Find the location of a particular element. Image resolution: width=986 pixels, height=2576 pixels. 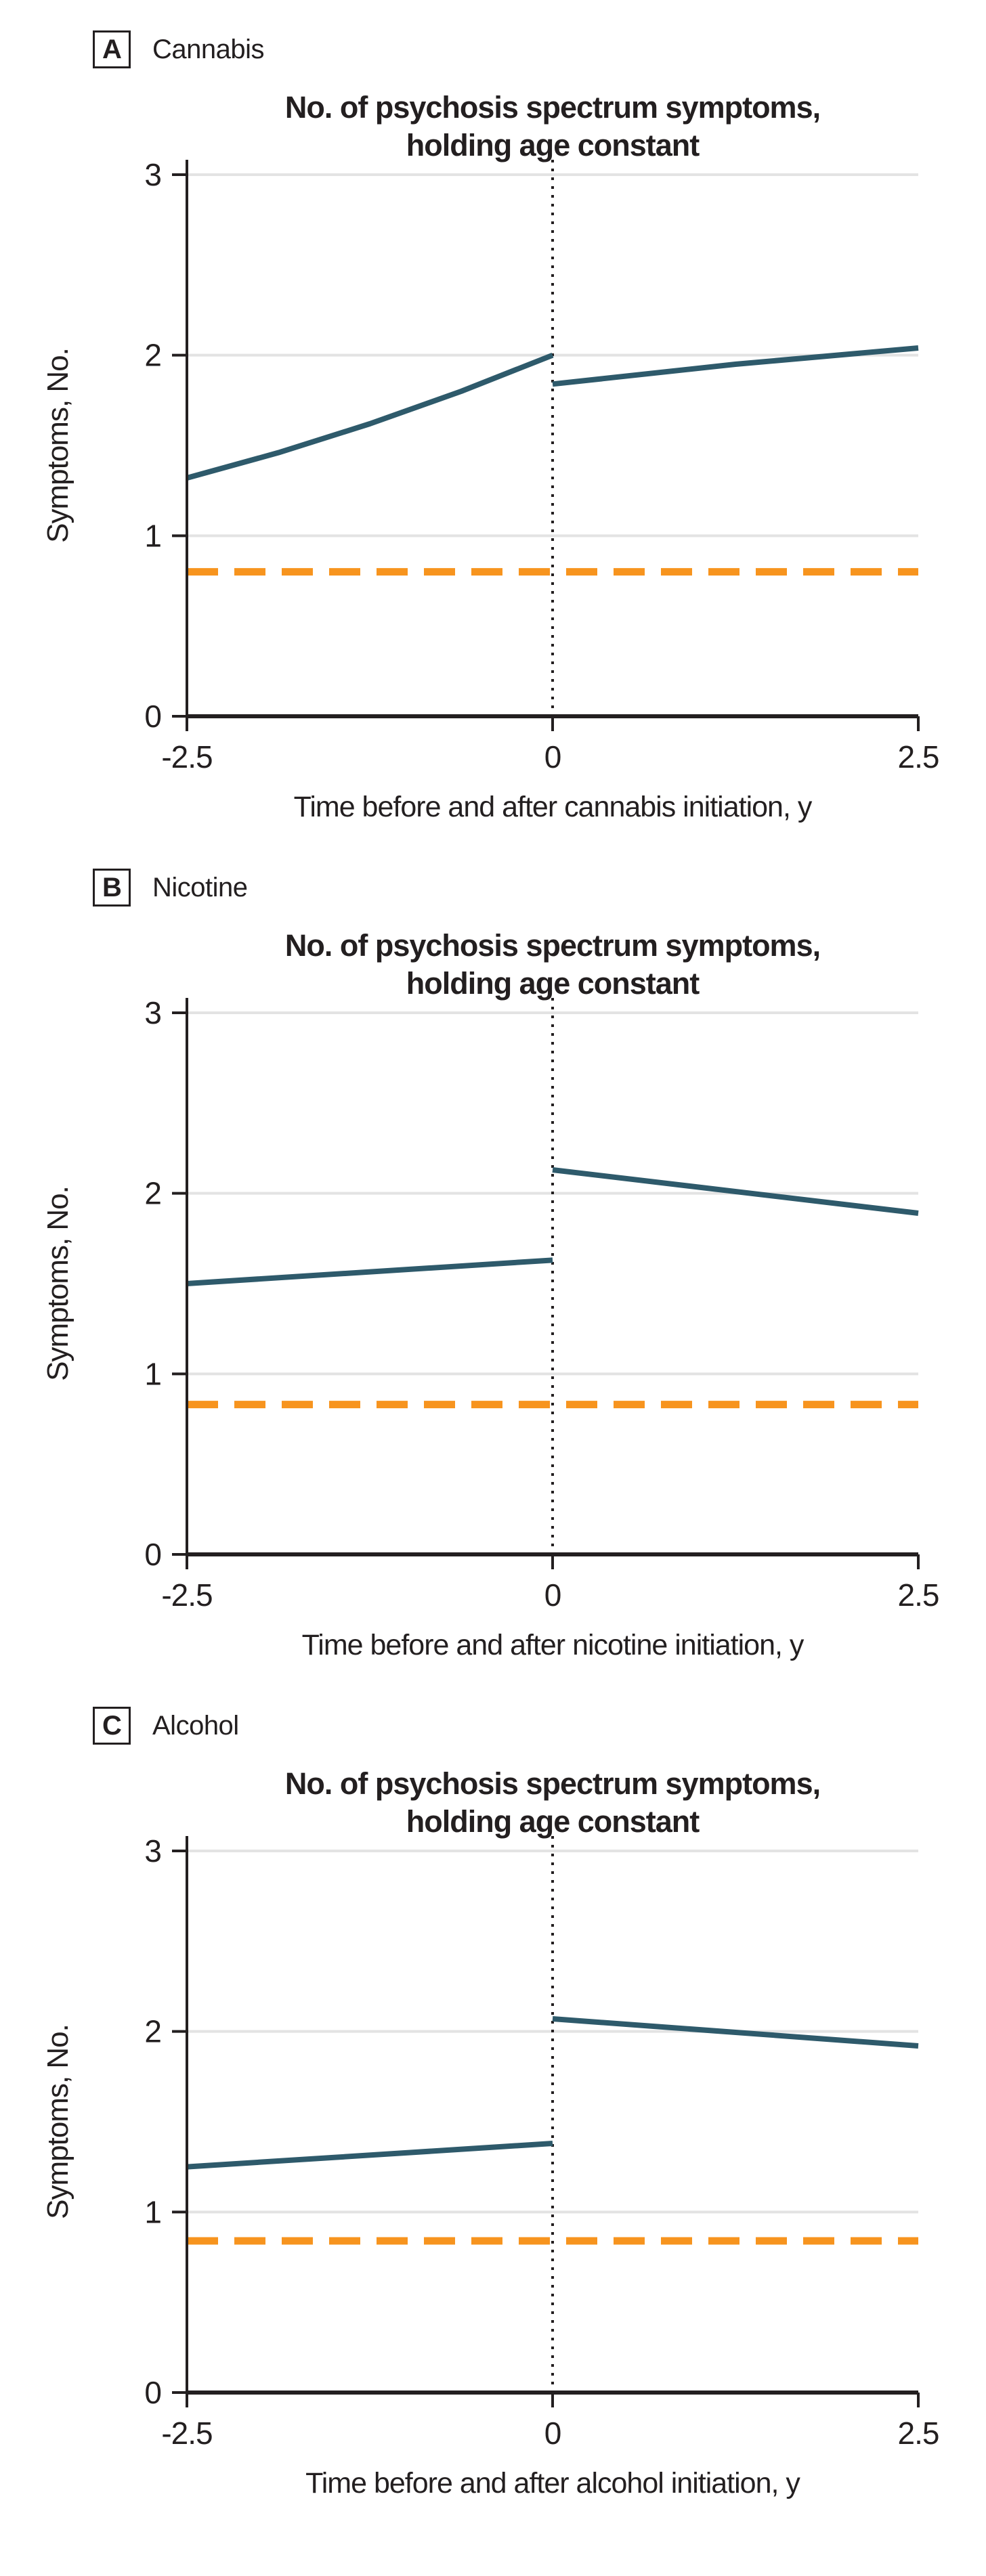

panel-label: C is located at coordinates (112, 1725).